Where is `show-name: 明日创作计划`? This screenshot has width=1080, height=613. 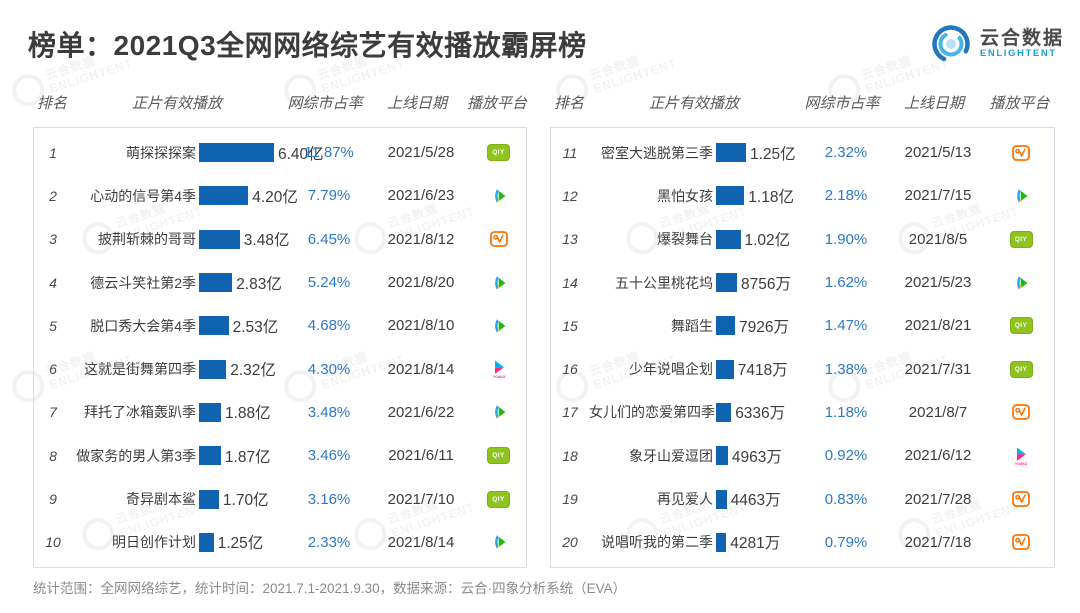 show-name: 明日创作计划 is located at coordinates (154, 542).